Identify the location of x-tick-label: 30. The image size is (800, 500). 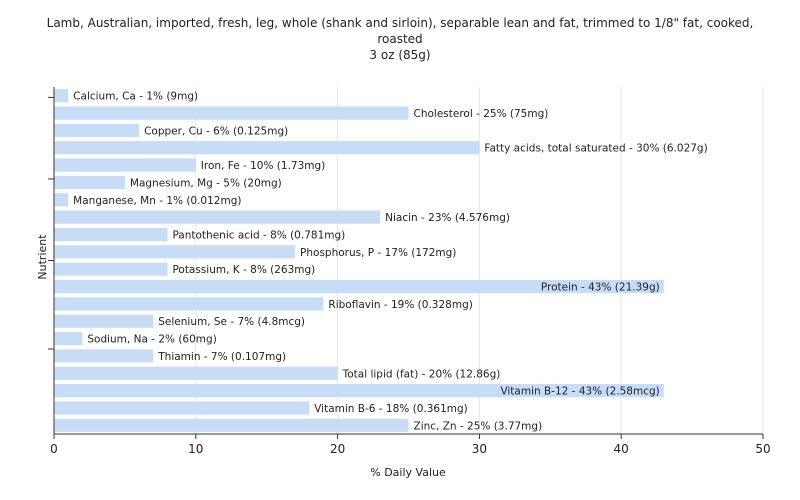
(479, 449).